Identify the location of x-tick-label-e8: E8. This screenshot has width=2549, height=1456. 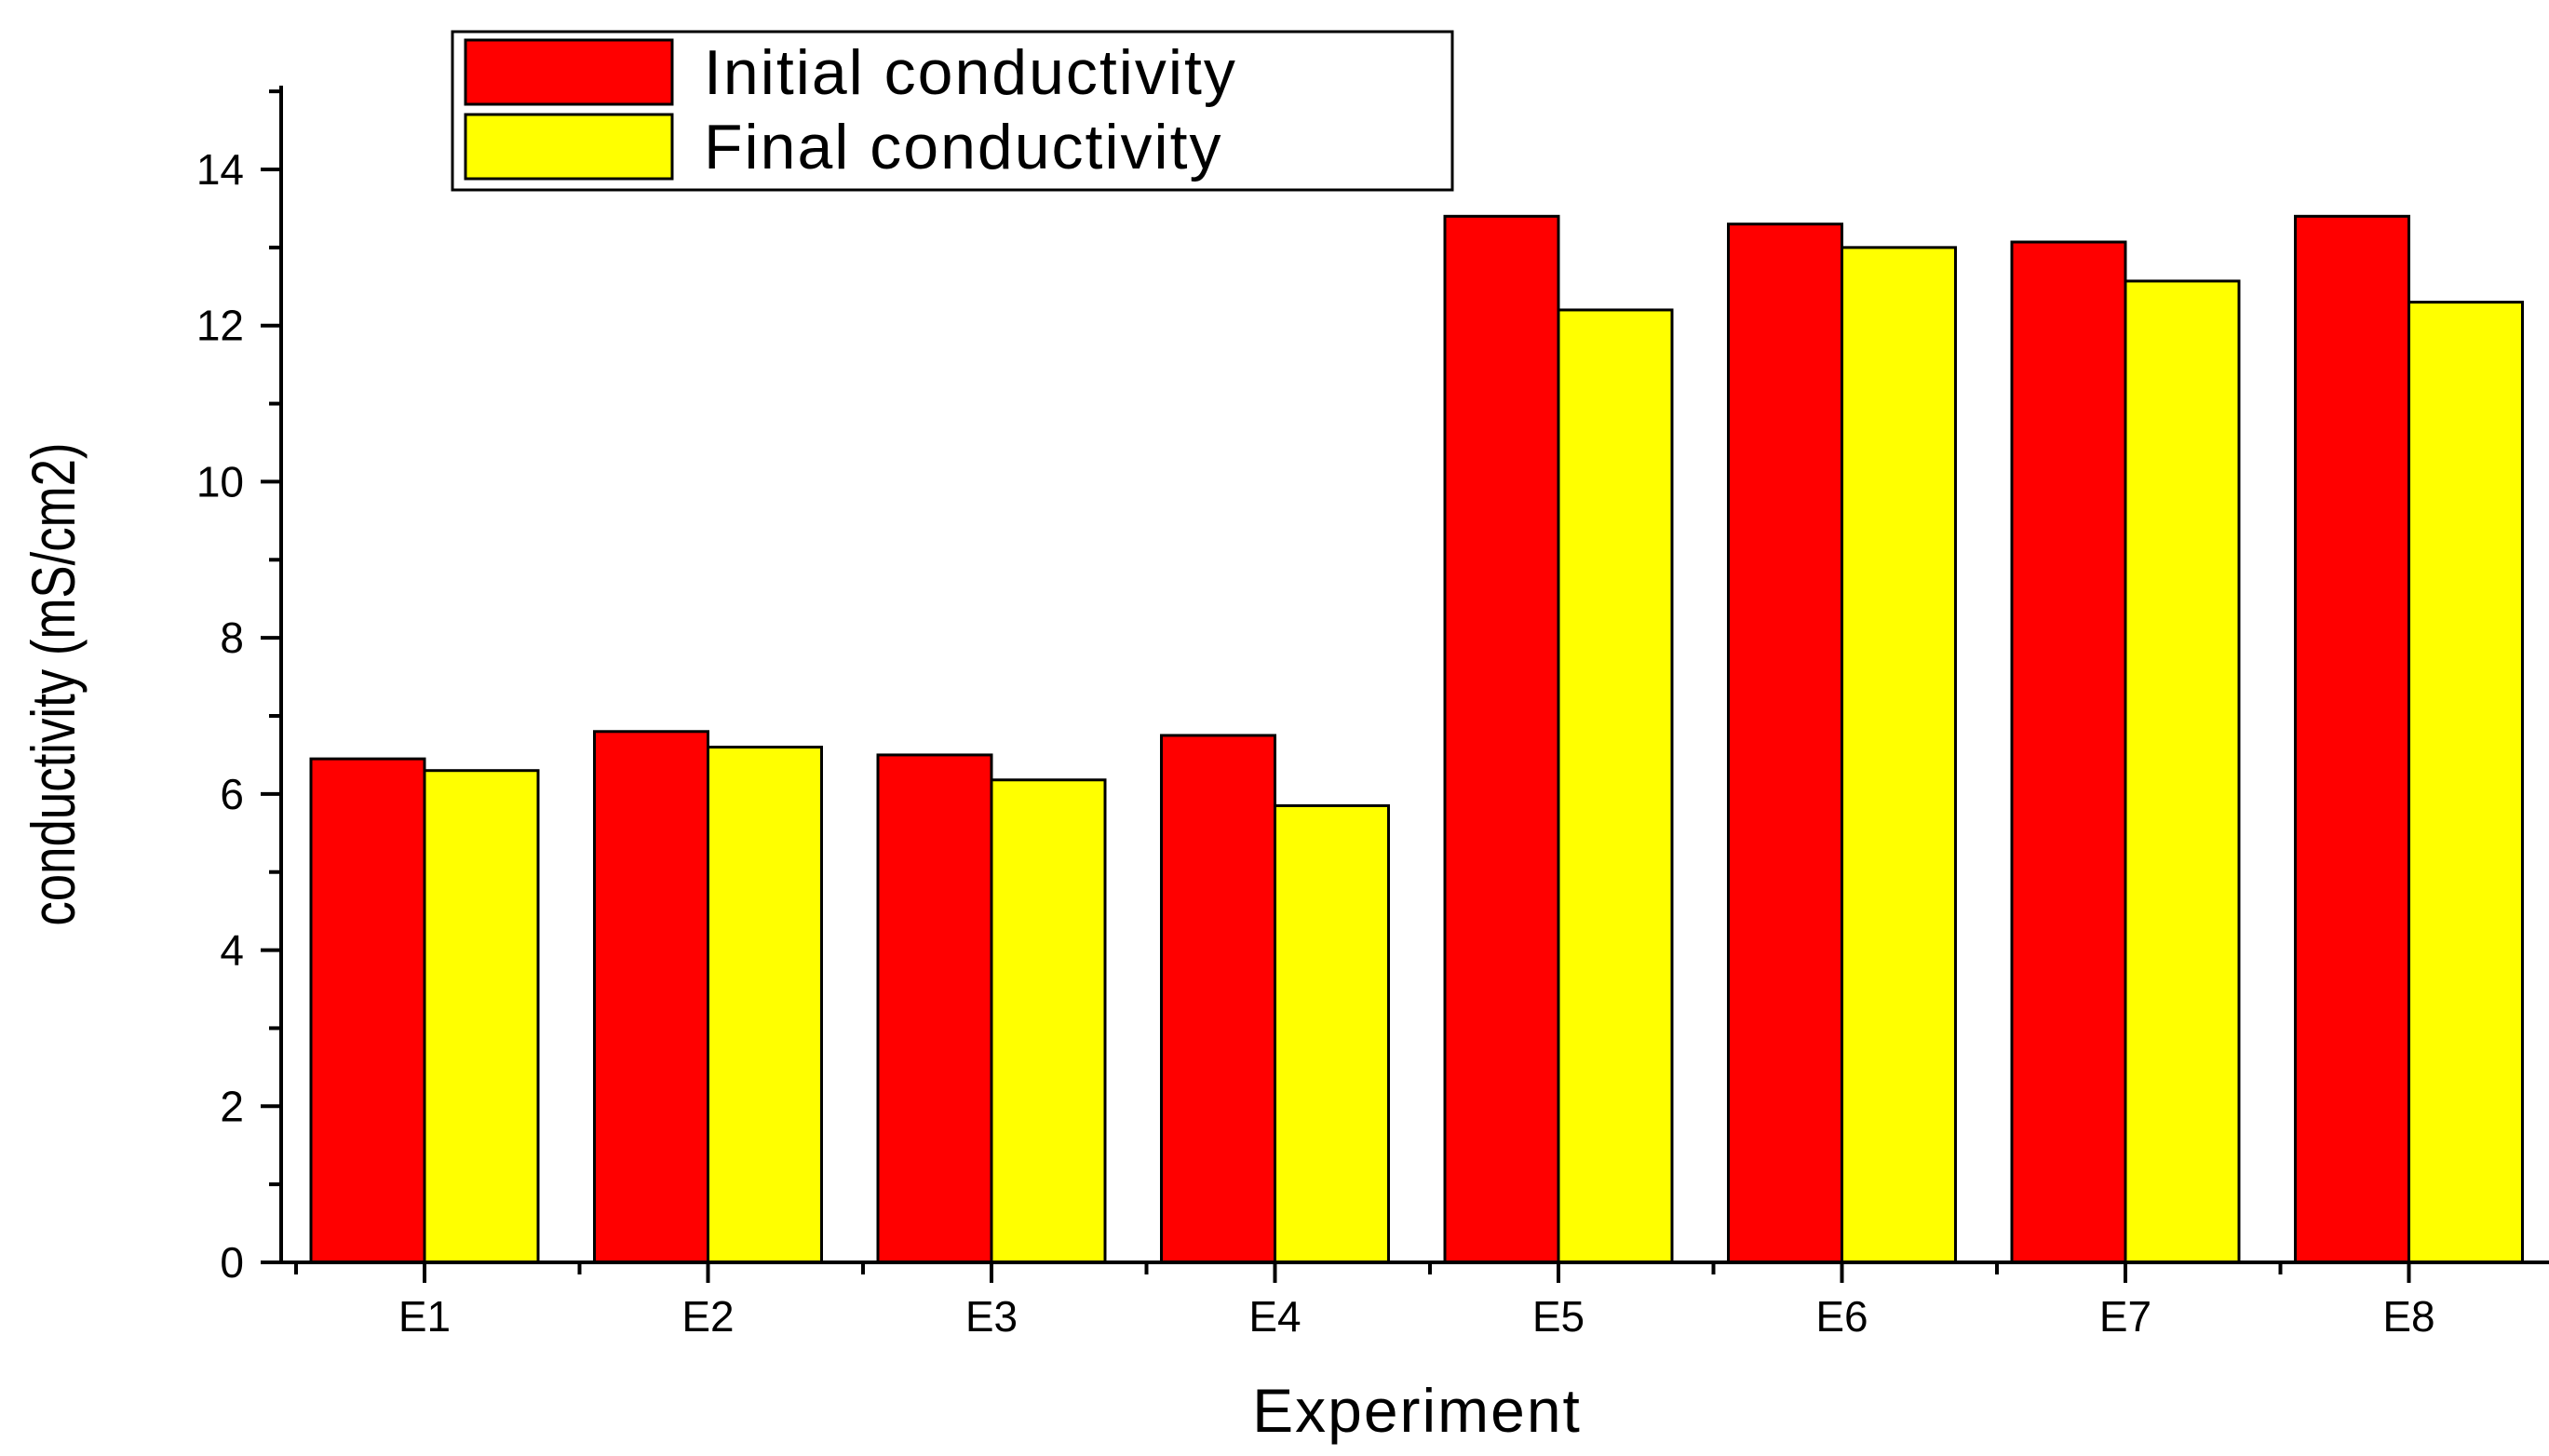
(2408, 1316).